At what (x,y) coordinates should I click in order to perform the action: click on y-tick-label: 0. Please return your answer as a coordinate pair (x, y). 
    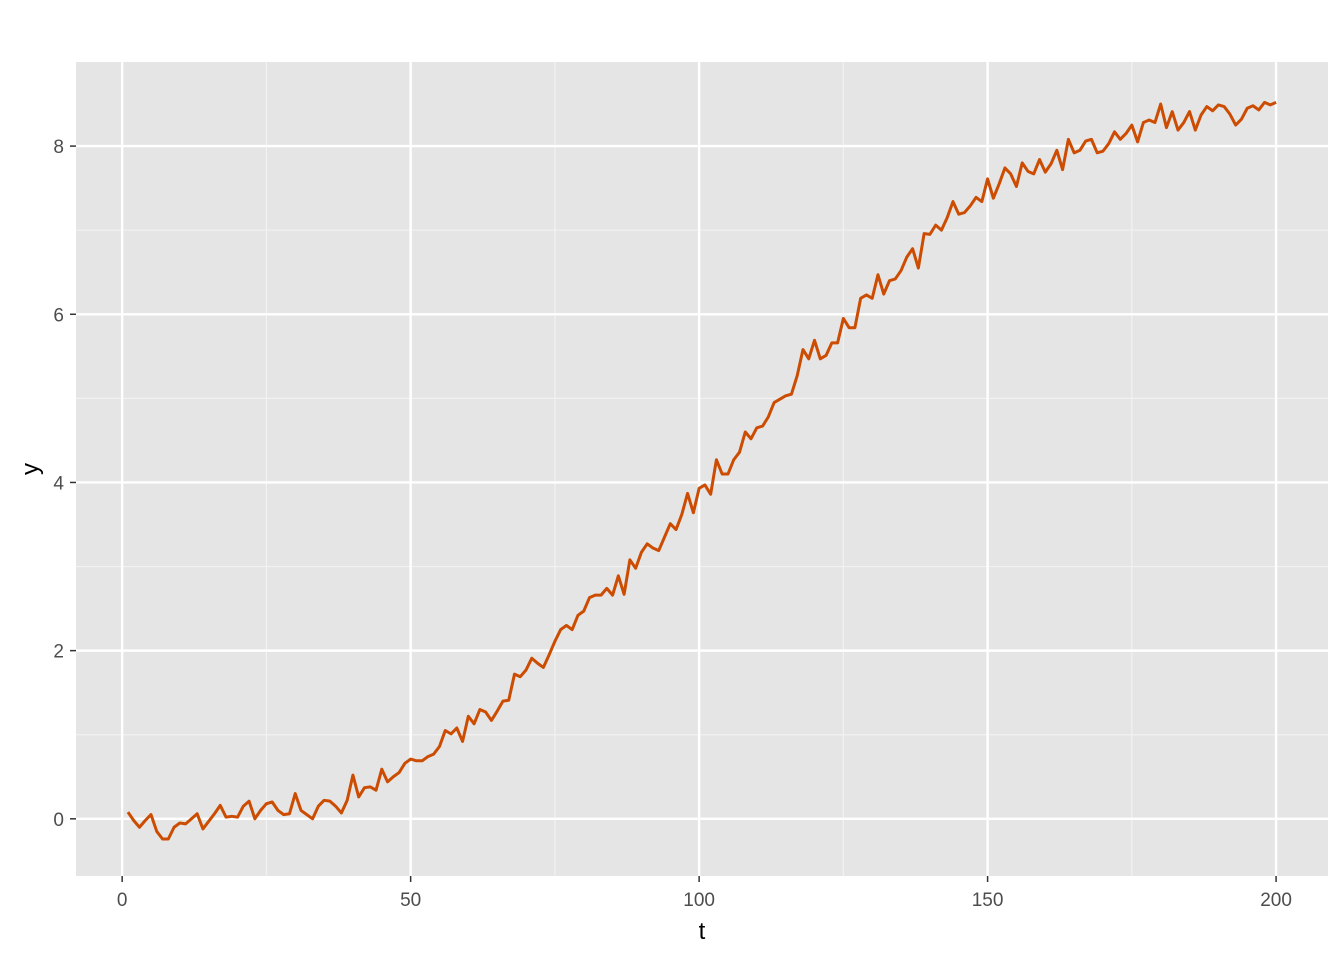
    Looking at the image, I should click on (58, 820).